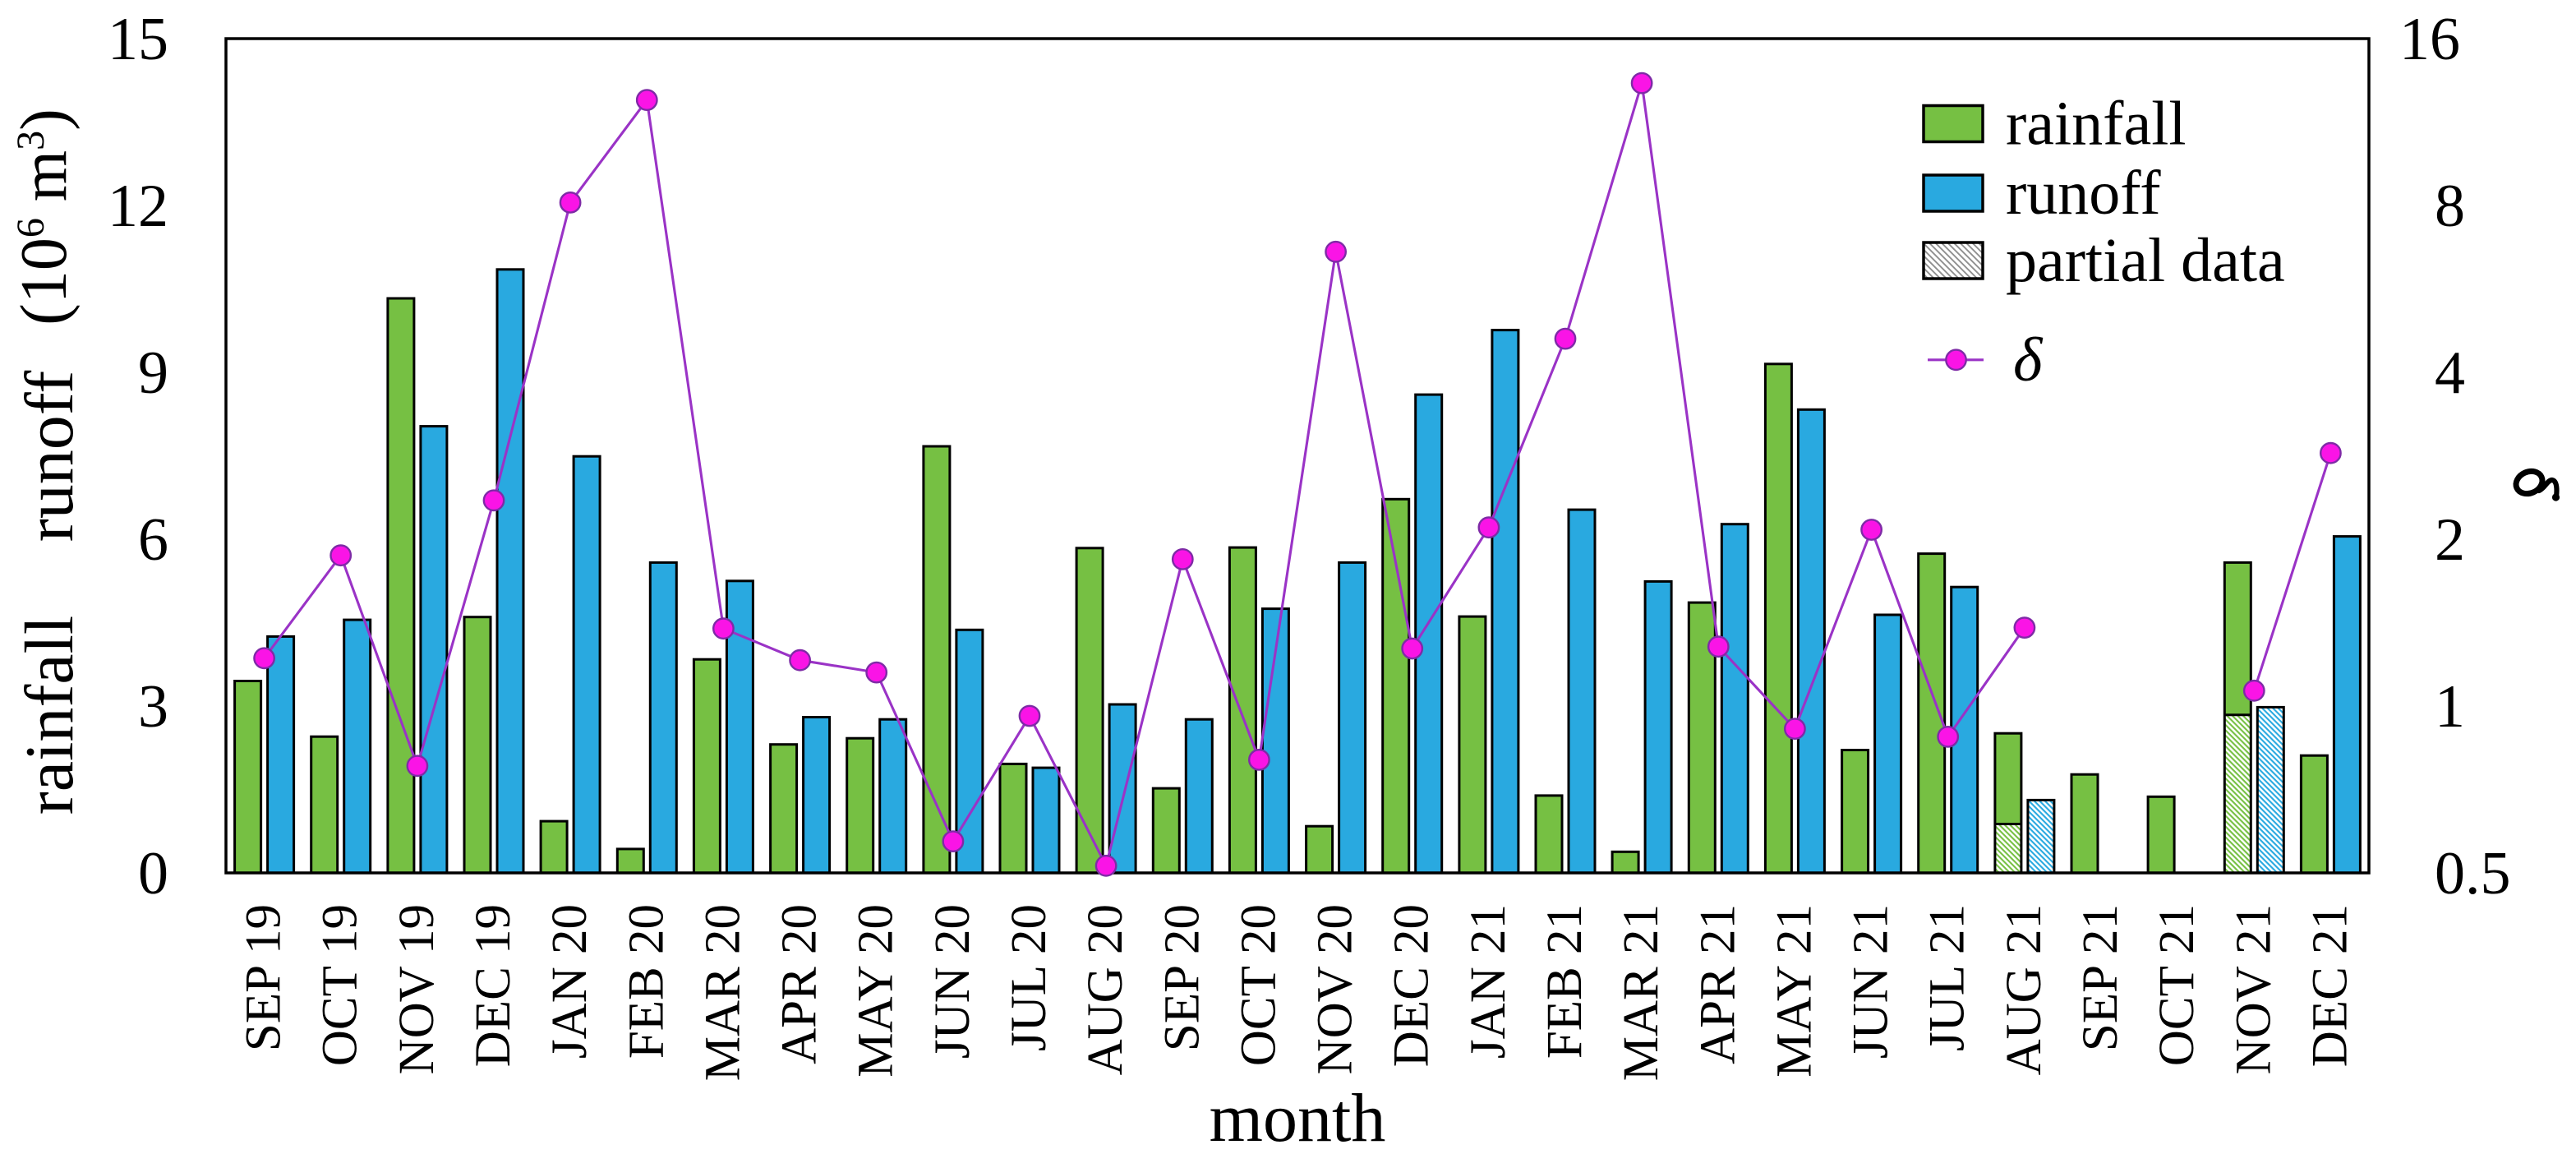  Describe the element at coordinates (1335, 989) in the screenshot. I see `svg-text: NOV 20` at that location.